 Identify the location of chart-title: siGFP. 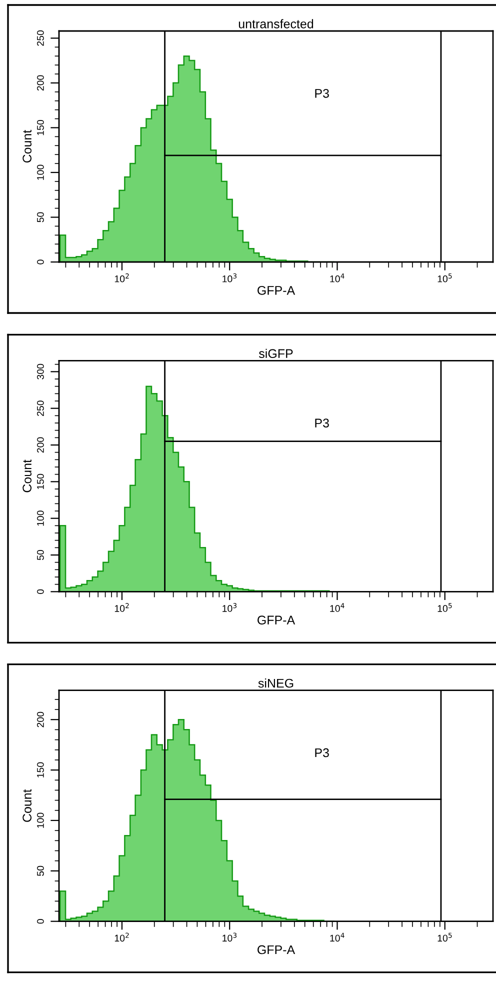
(275, 353).